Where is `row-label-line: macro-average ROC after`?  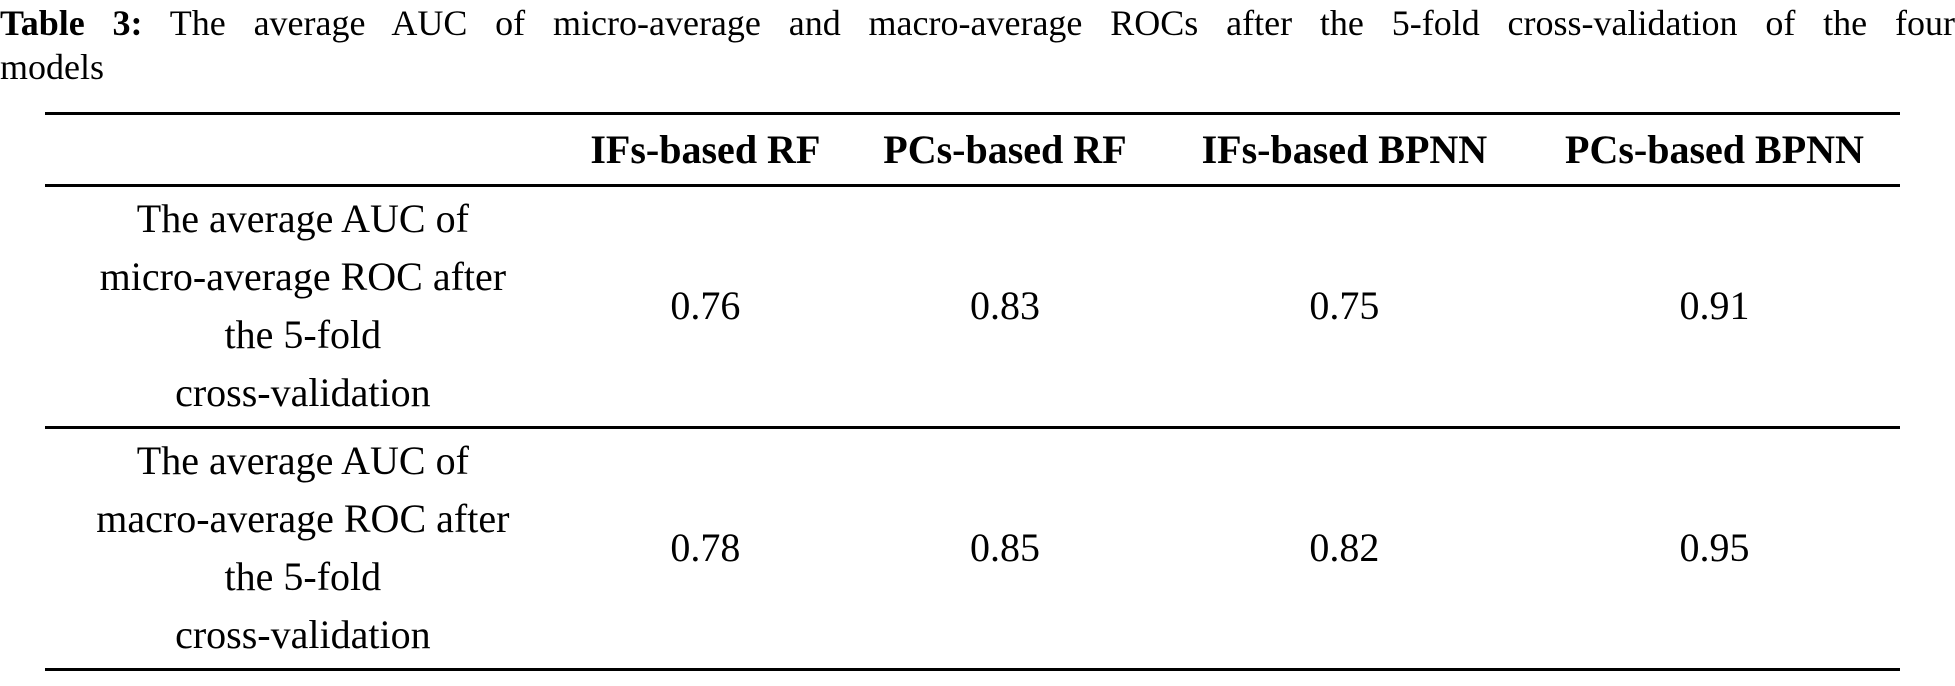 row-label-line: macro-average ROC after is located at coordinates (303, 519).